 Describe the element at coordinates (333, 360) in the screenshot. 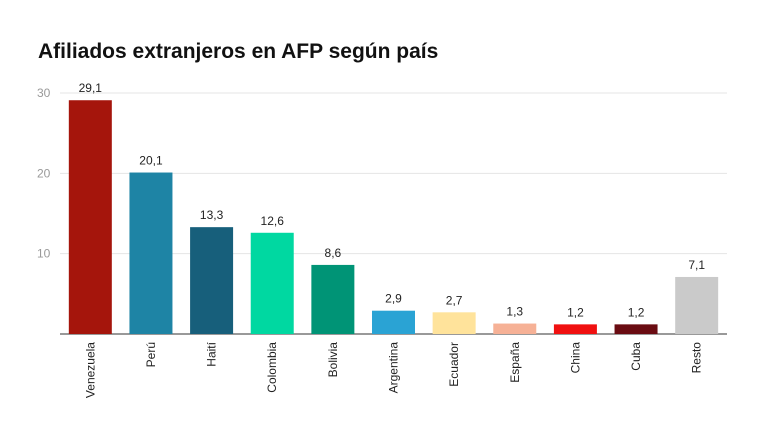

I see `category-label: Bolivia` at that location.